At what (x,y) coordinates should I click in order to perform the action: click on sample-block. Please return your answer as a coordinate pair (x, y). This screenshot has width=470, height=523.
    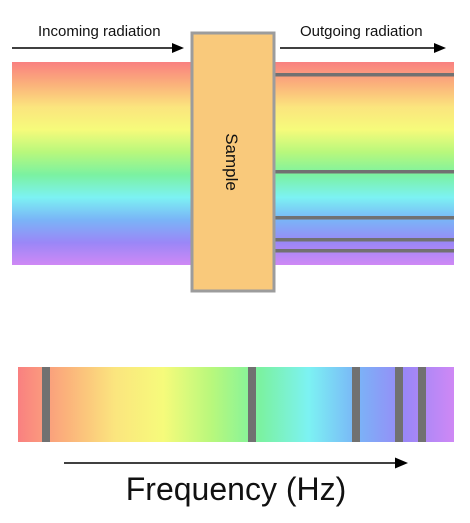
    Looking at the image, I should click on (233, 162).